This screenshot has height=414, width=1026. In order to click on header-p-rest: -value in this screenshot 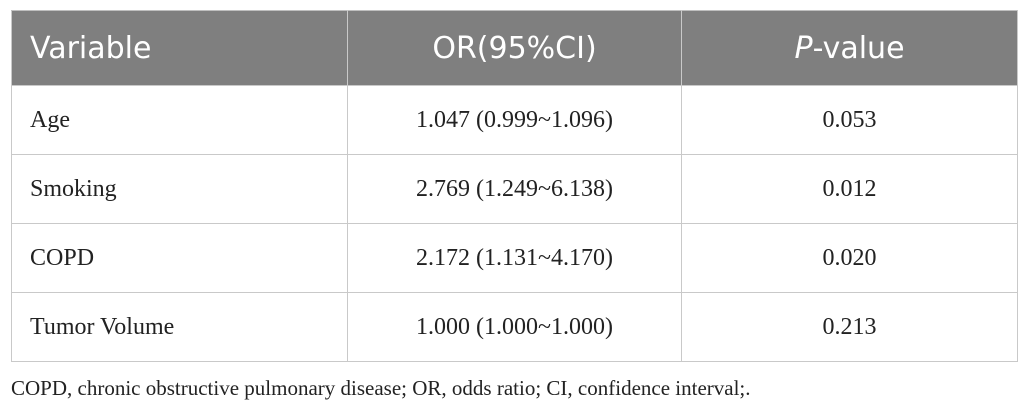, I will do `click(858, 48)`.